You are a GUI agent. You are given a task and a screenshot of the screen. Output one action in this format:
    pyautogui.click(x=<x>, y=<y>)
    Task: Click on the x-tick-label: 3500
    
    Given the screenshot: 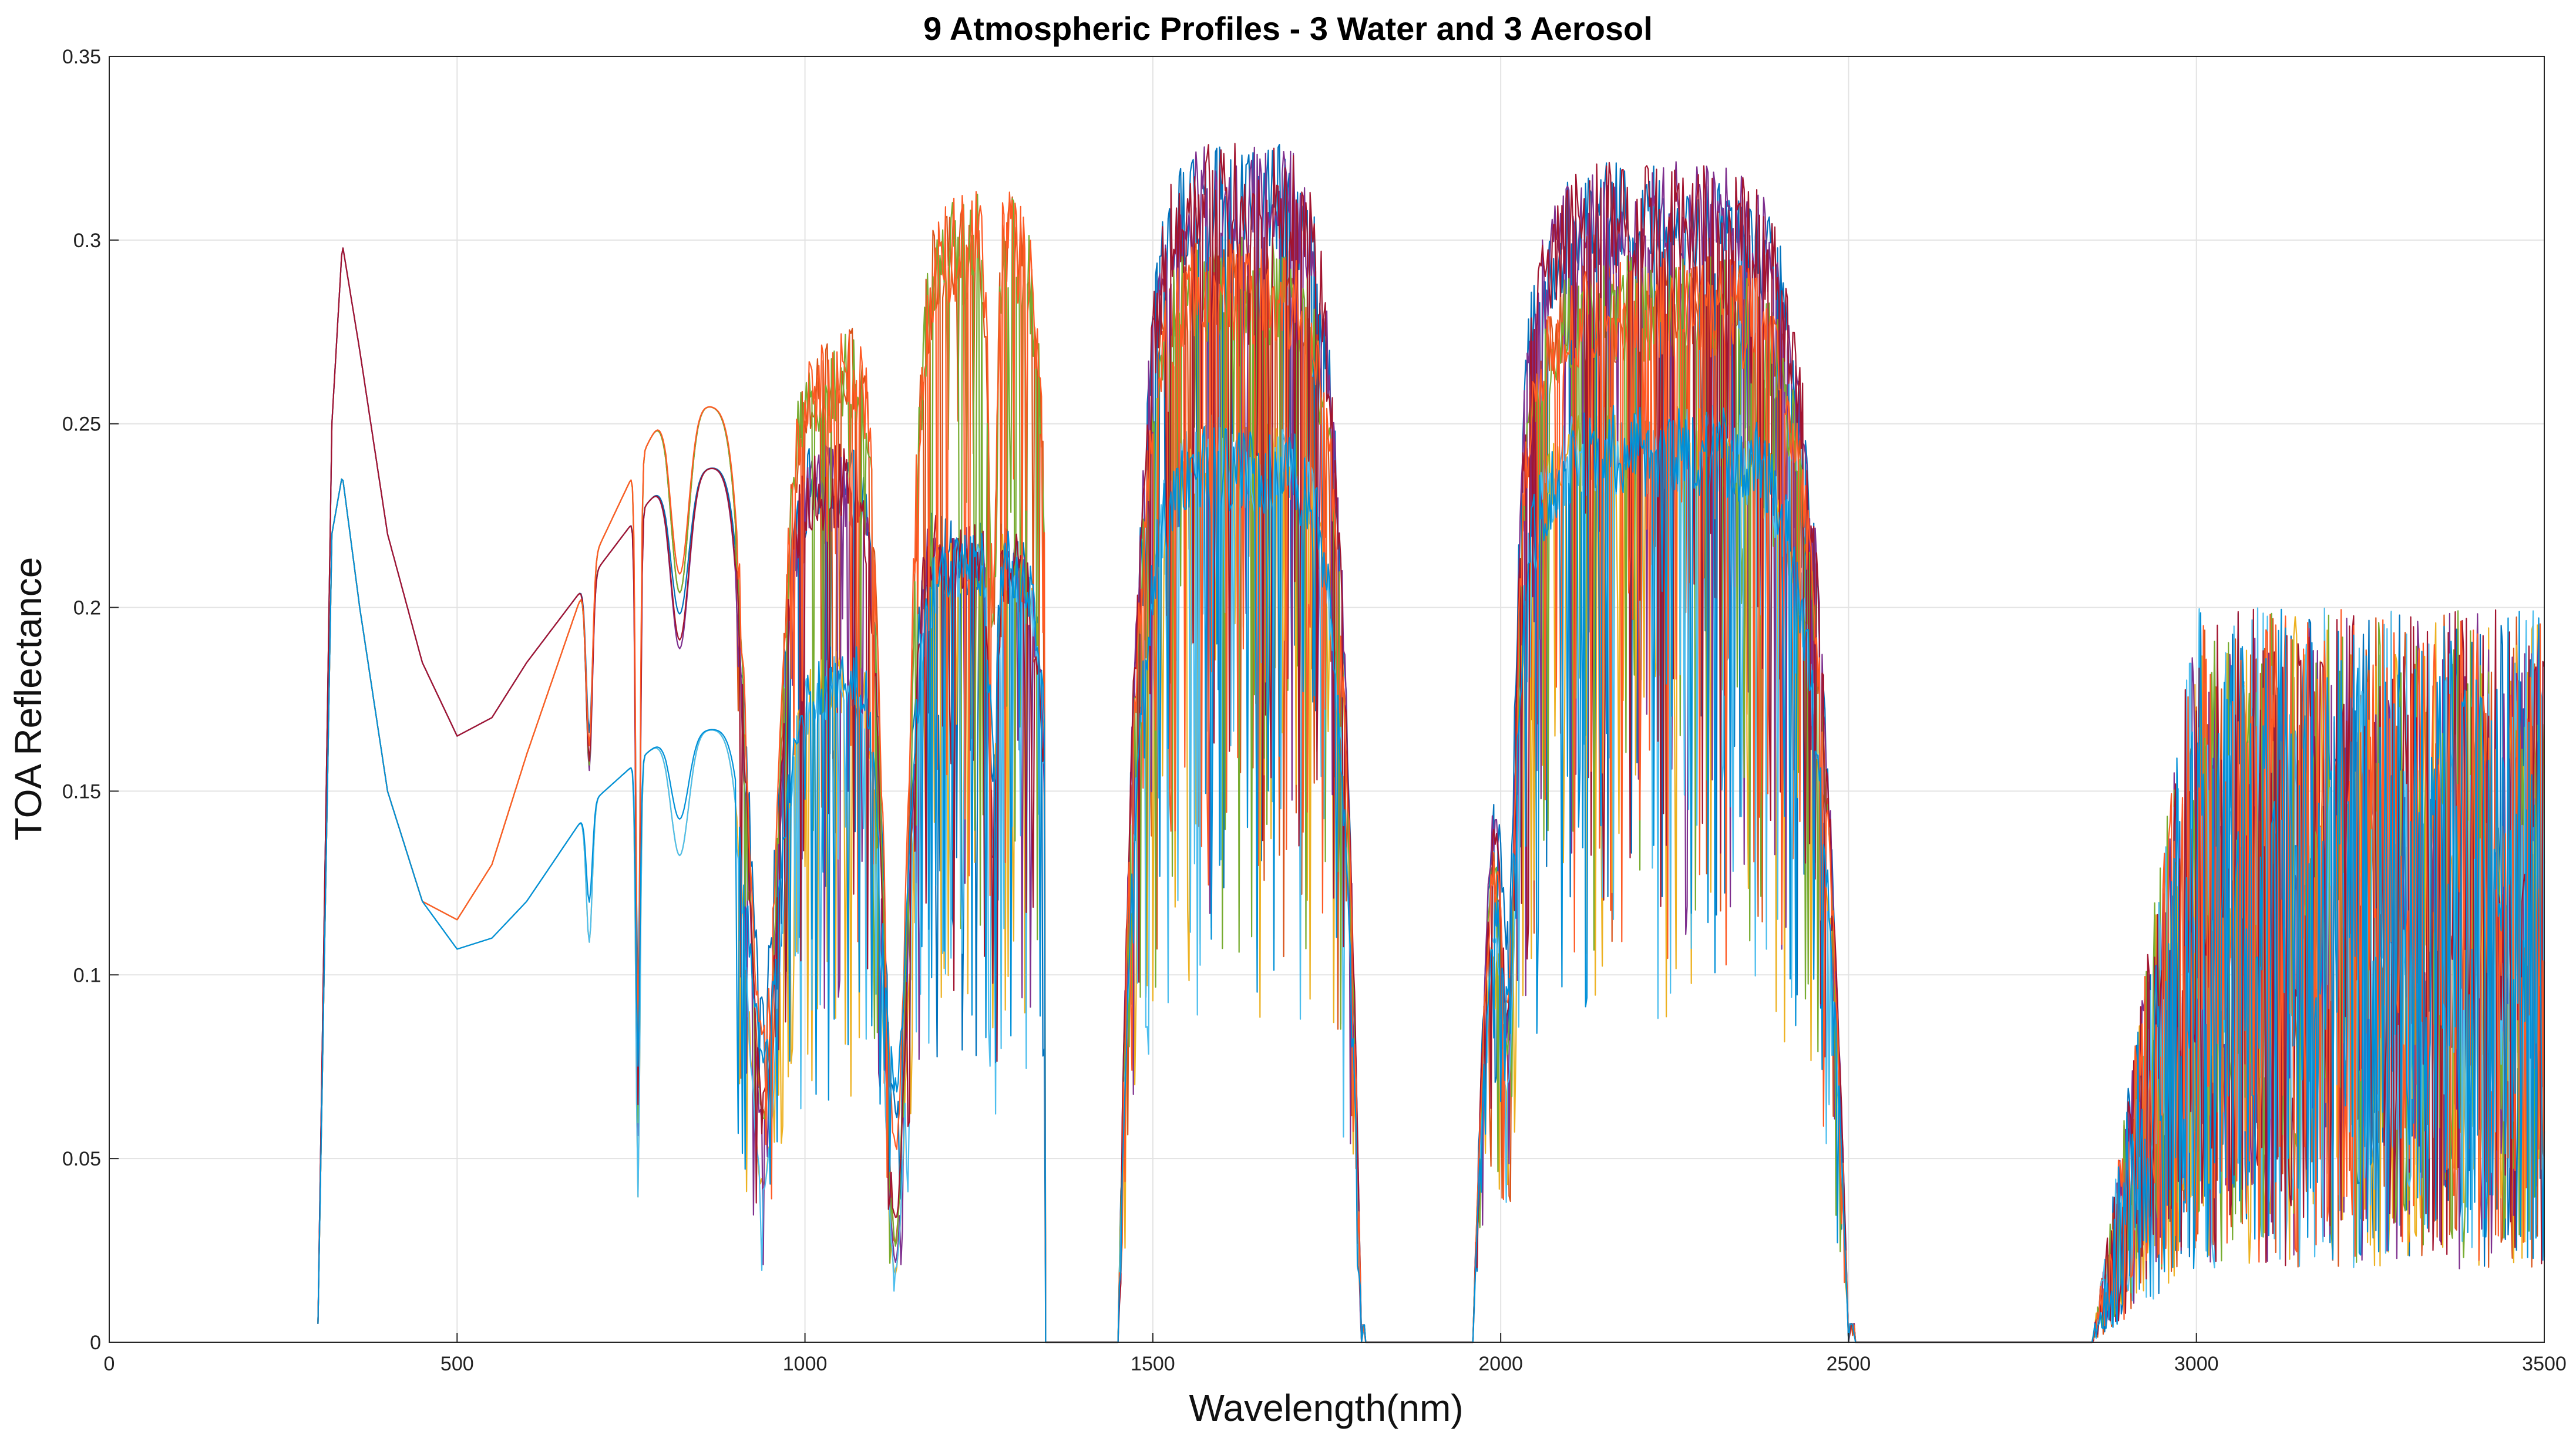 What is the action you would take?
    pyautogui.click(x=2544, y=1364)
    